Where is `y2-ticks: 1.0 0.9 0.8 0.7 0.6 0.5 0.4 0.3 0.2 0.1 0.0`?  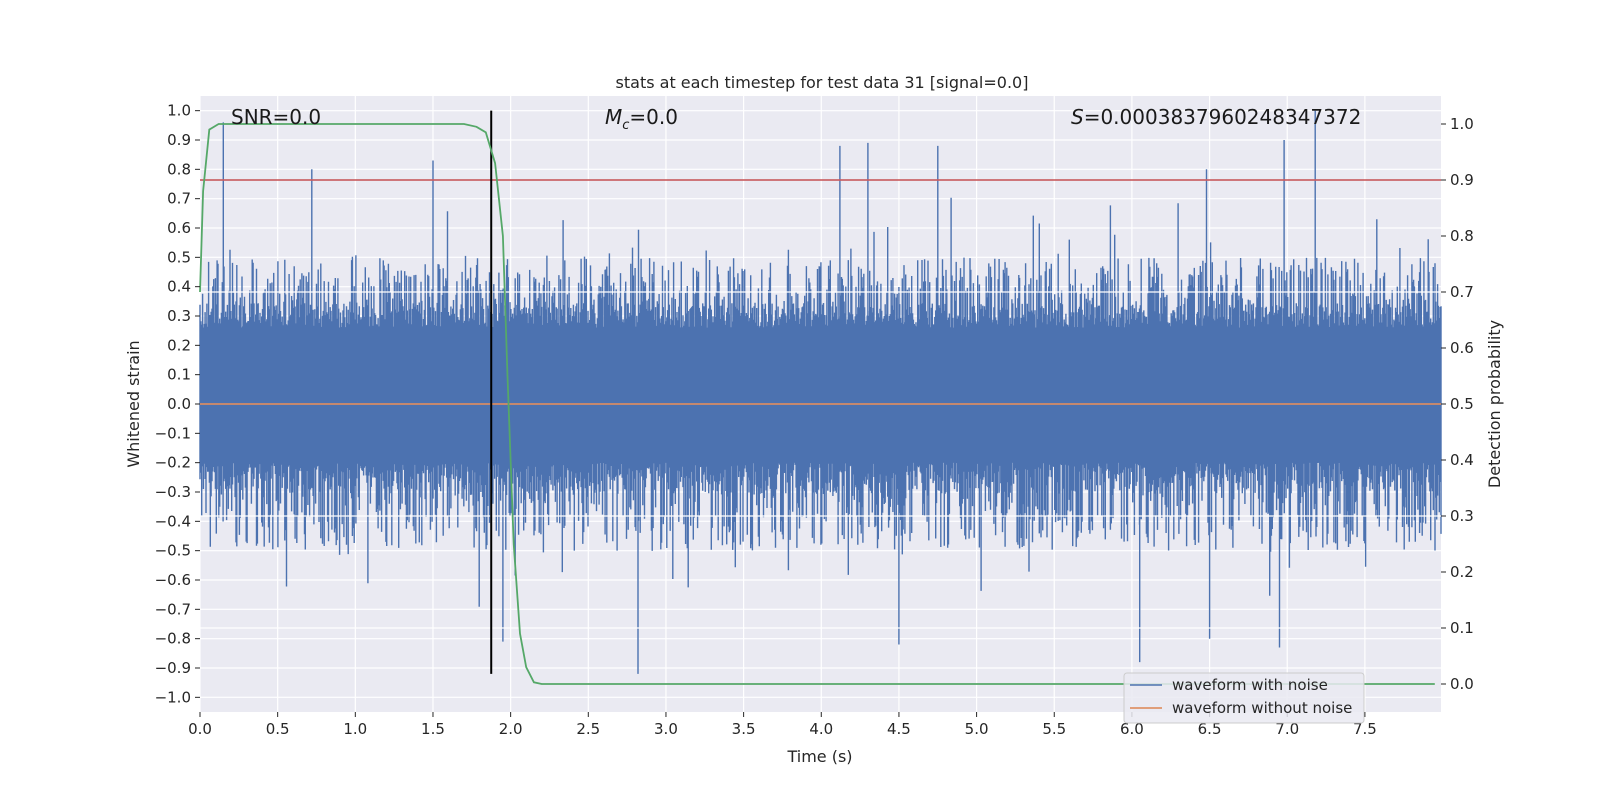 y2-ticks: 1.0 0.9 0.8 0.7 0.6 0.5 0.4 0.3 0.2 0.1 0.0 is located at coordinates (1457, 404).